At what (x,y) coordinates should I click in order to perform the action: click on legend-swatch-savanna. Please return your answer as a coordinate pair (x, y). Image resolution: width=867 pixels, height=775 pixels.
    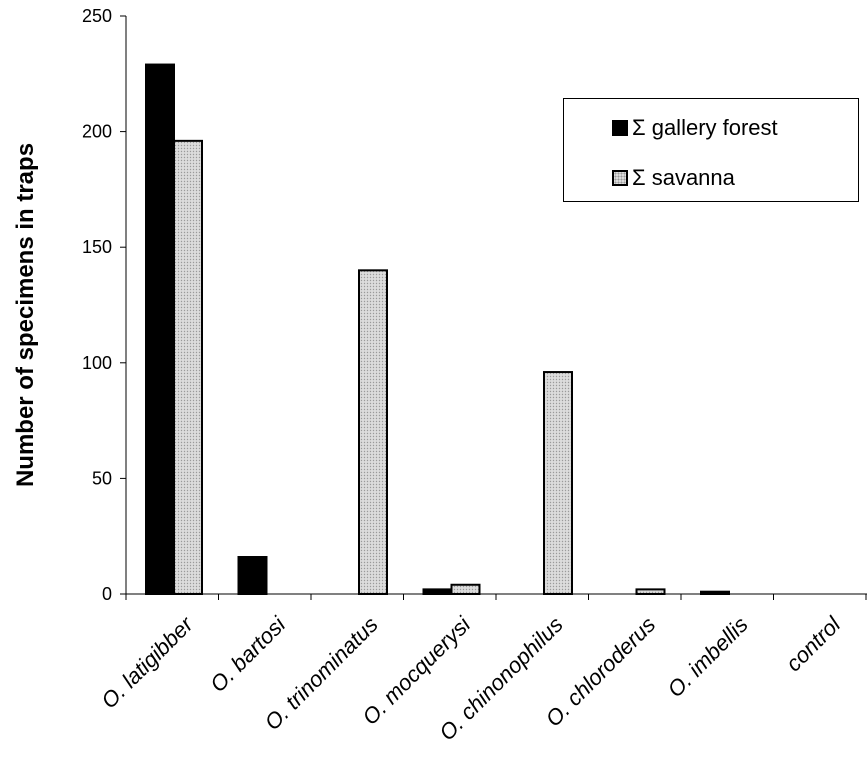
    Looking at the image, I should click on (620, 178).